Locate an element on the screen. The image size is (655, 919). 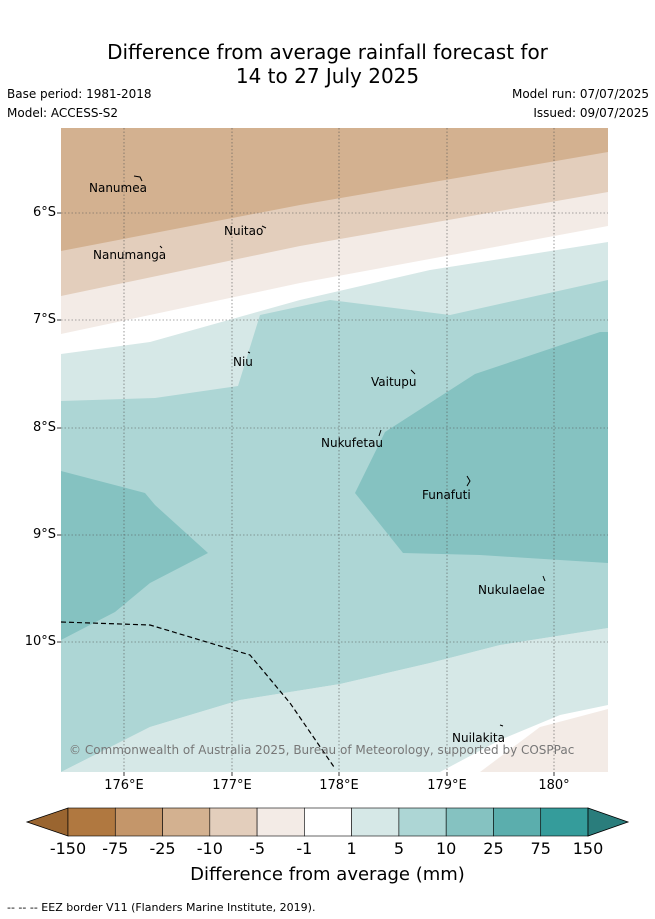
island-mark-nuitao is located at coordinates (264, 227).